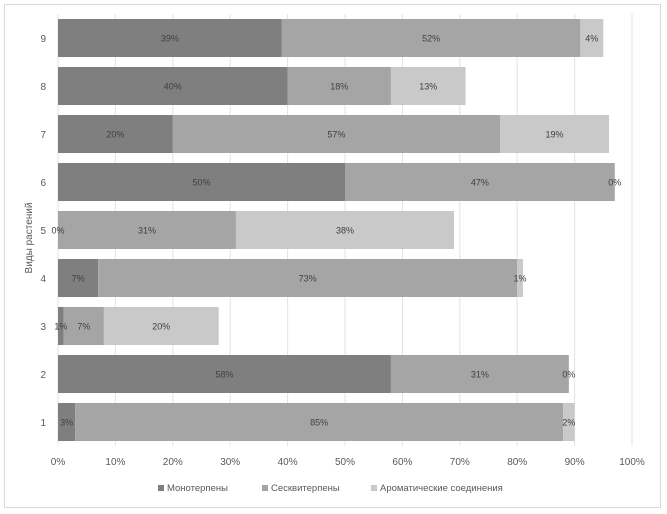 The width and height of the screenshot is (667, 514). I want to click on y-tick-label: 5, so click(43, 231).